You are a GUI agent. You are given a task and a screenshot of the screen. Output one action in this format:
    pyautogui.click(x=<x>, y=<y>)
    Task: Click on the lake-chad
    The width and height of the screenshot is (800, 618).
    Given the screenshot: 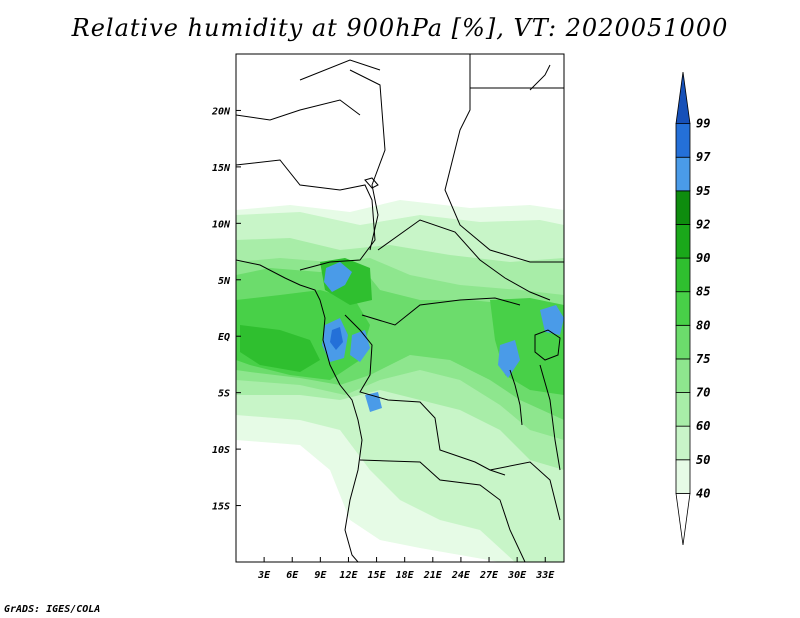 What is the action you would take?
    pyautogui.click(x=371, y=183)
    